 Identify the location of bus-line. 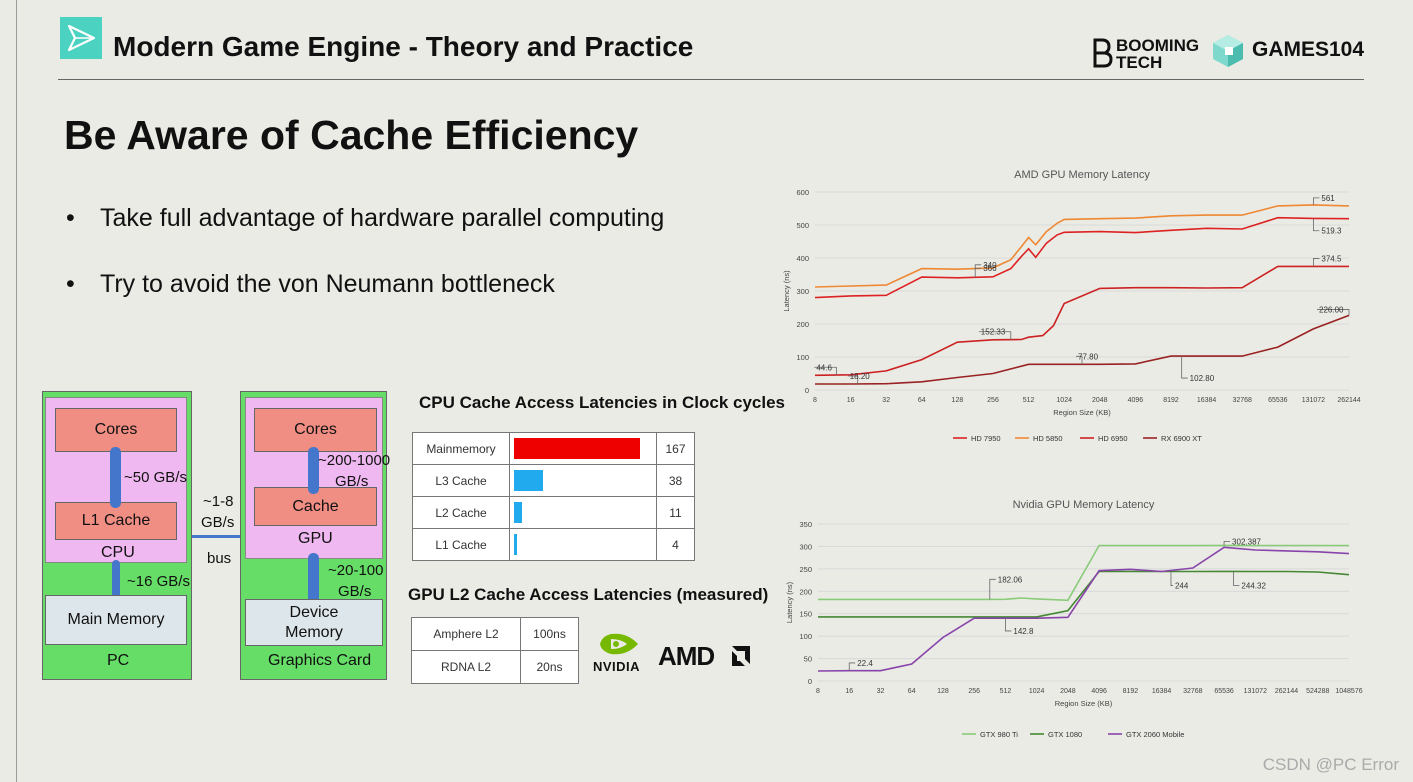
(216, 536).